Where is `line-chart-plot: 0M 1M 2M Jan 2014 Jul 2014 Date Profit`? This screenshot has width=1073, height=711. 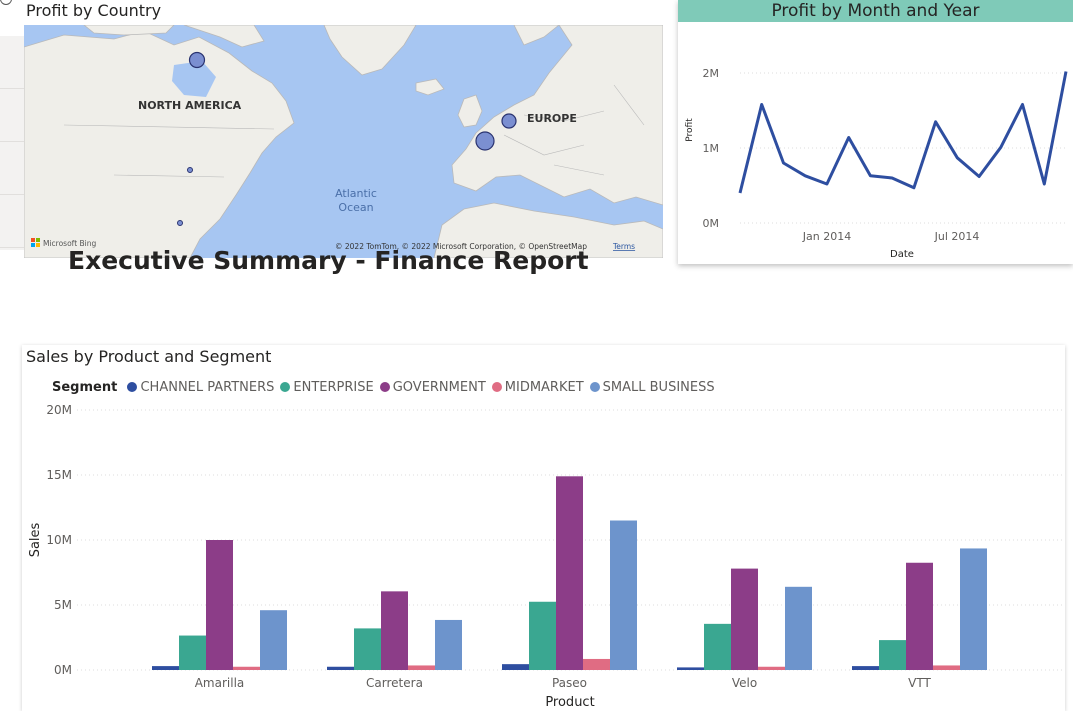
line-chart-plot: 0M 1M 2M Jan 2014 Jul 2014 Date Profit is located at coordinates (875, 143).